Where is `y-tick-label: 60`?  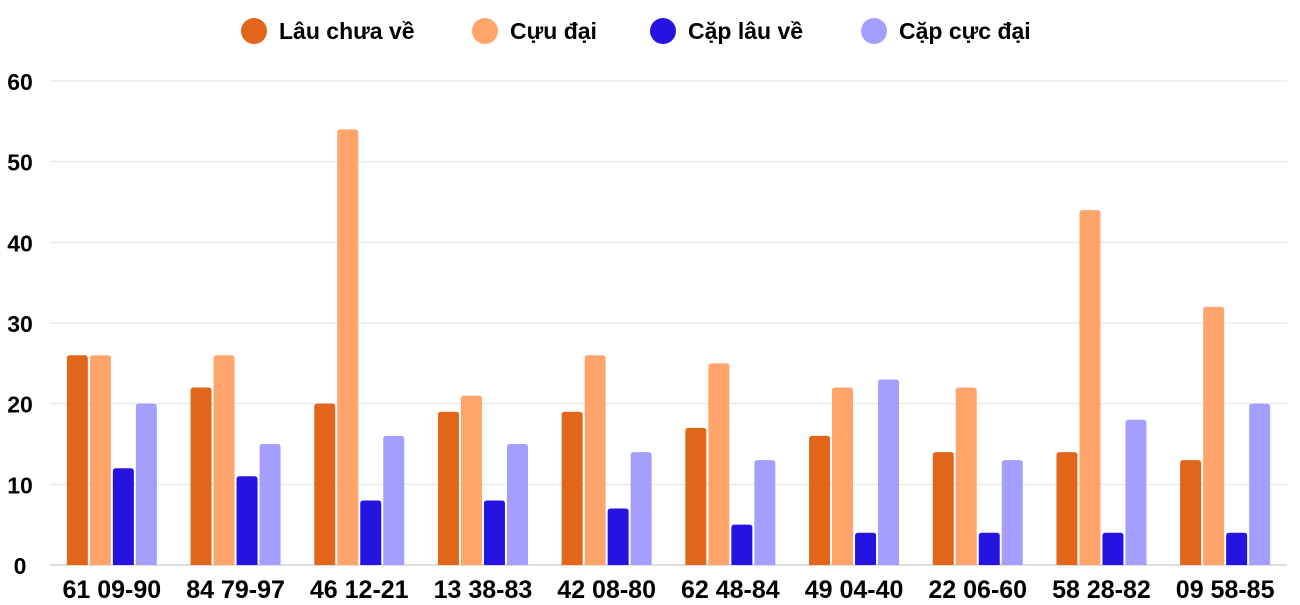 y-tick-label: 60 is located at coordinates (20, 82).